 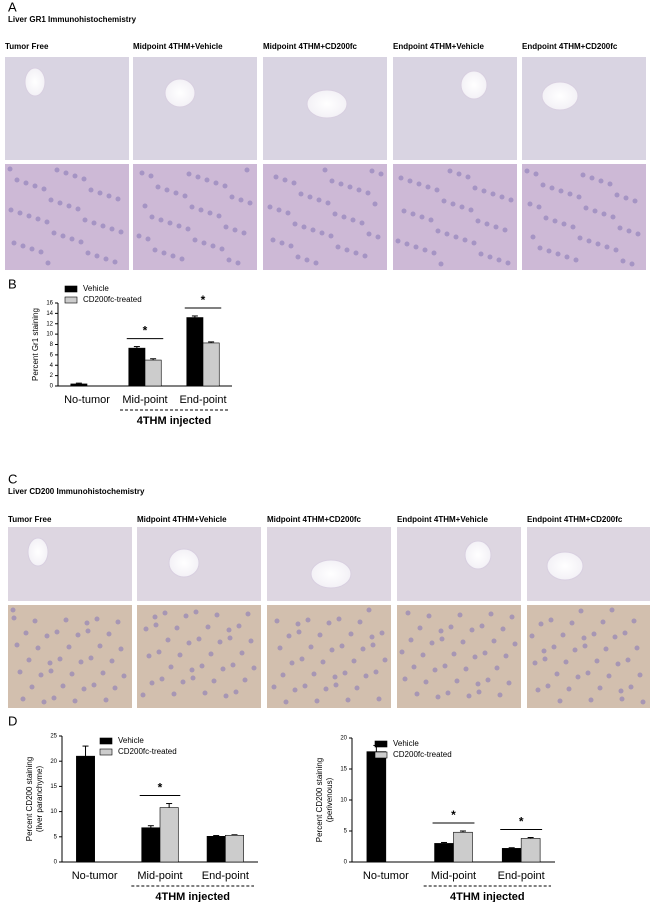 I want to click on section-title: Liver GR1 Immunohistochemistry, so click(x=72, y=19).